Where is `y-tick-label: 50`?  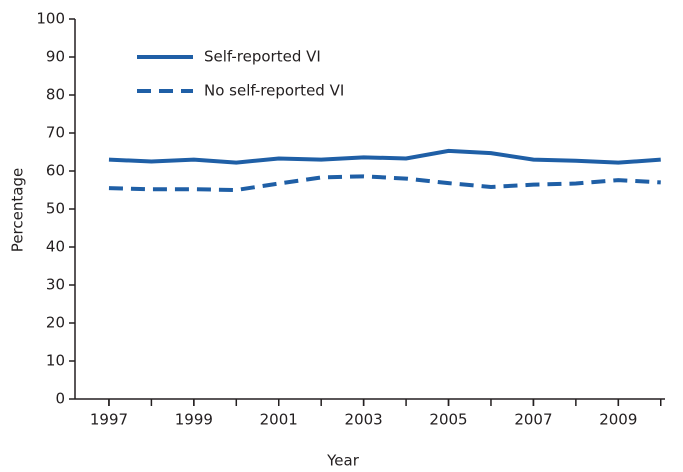 y-tick-label: 50 is located at coordinates (55, 209).